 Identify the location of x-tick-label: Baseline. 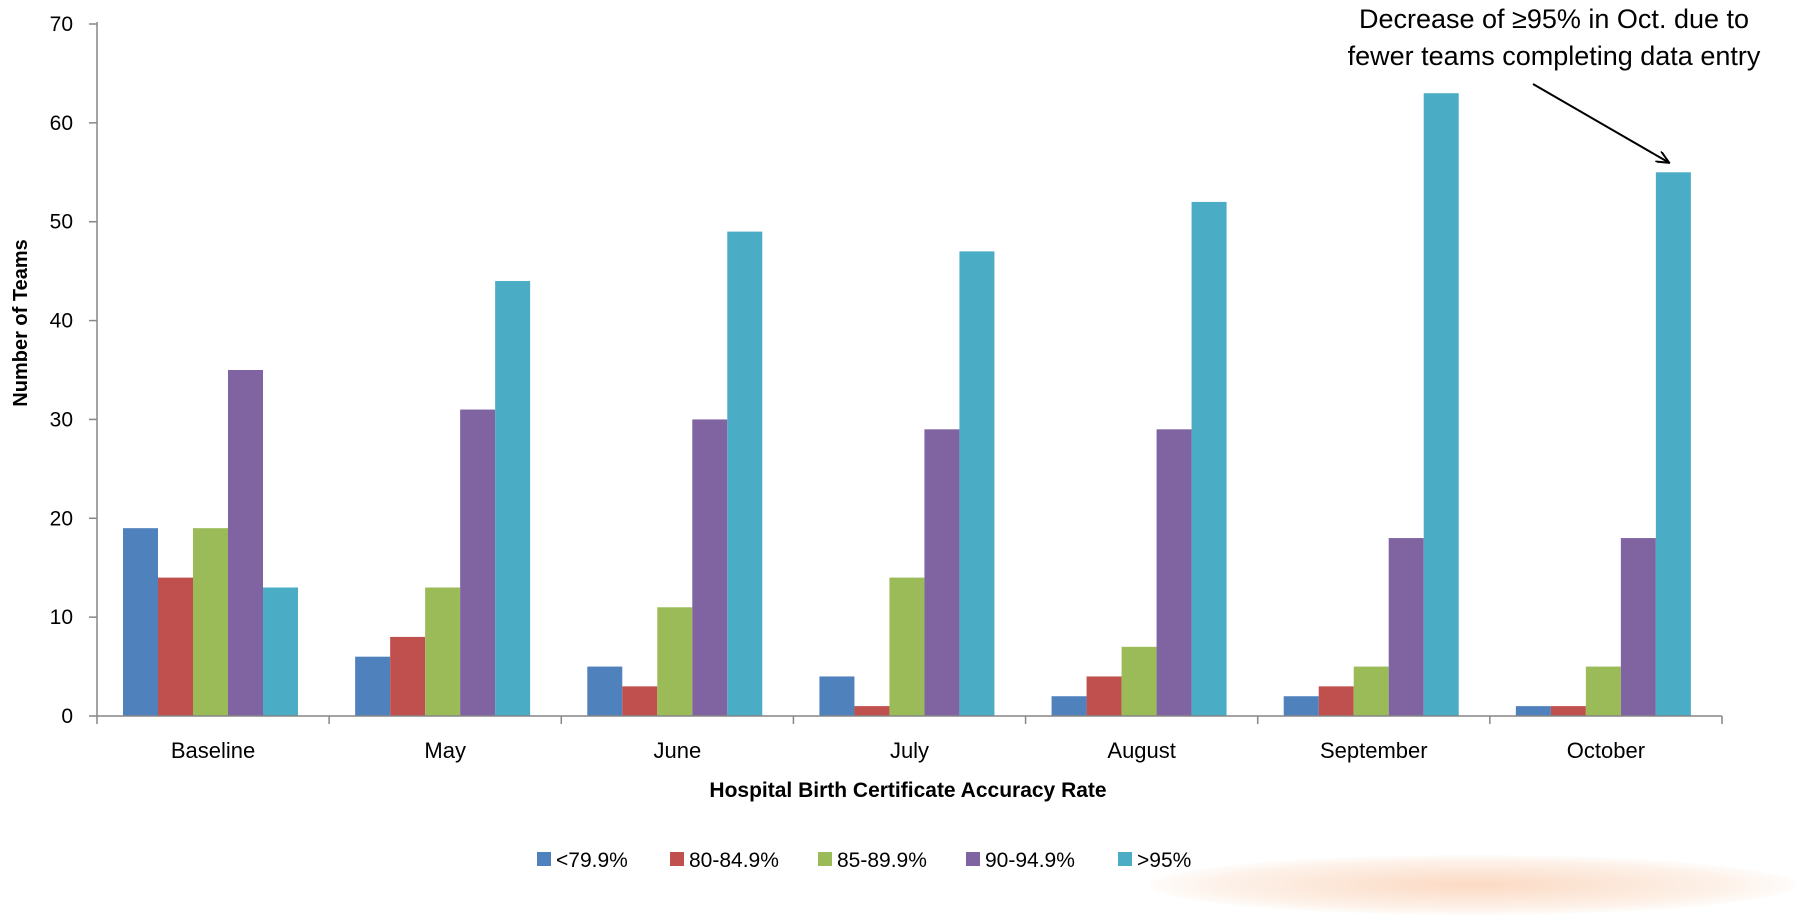
(213, 750).